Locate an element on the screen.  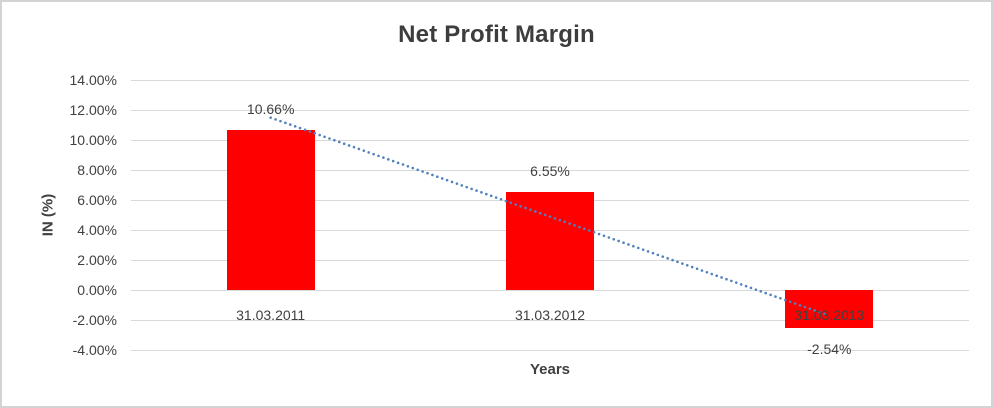
y-tick-label: 0.00% is located at coordinates (97, 290).